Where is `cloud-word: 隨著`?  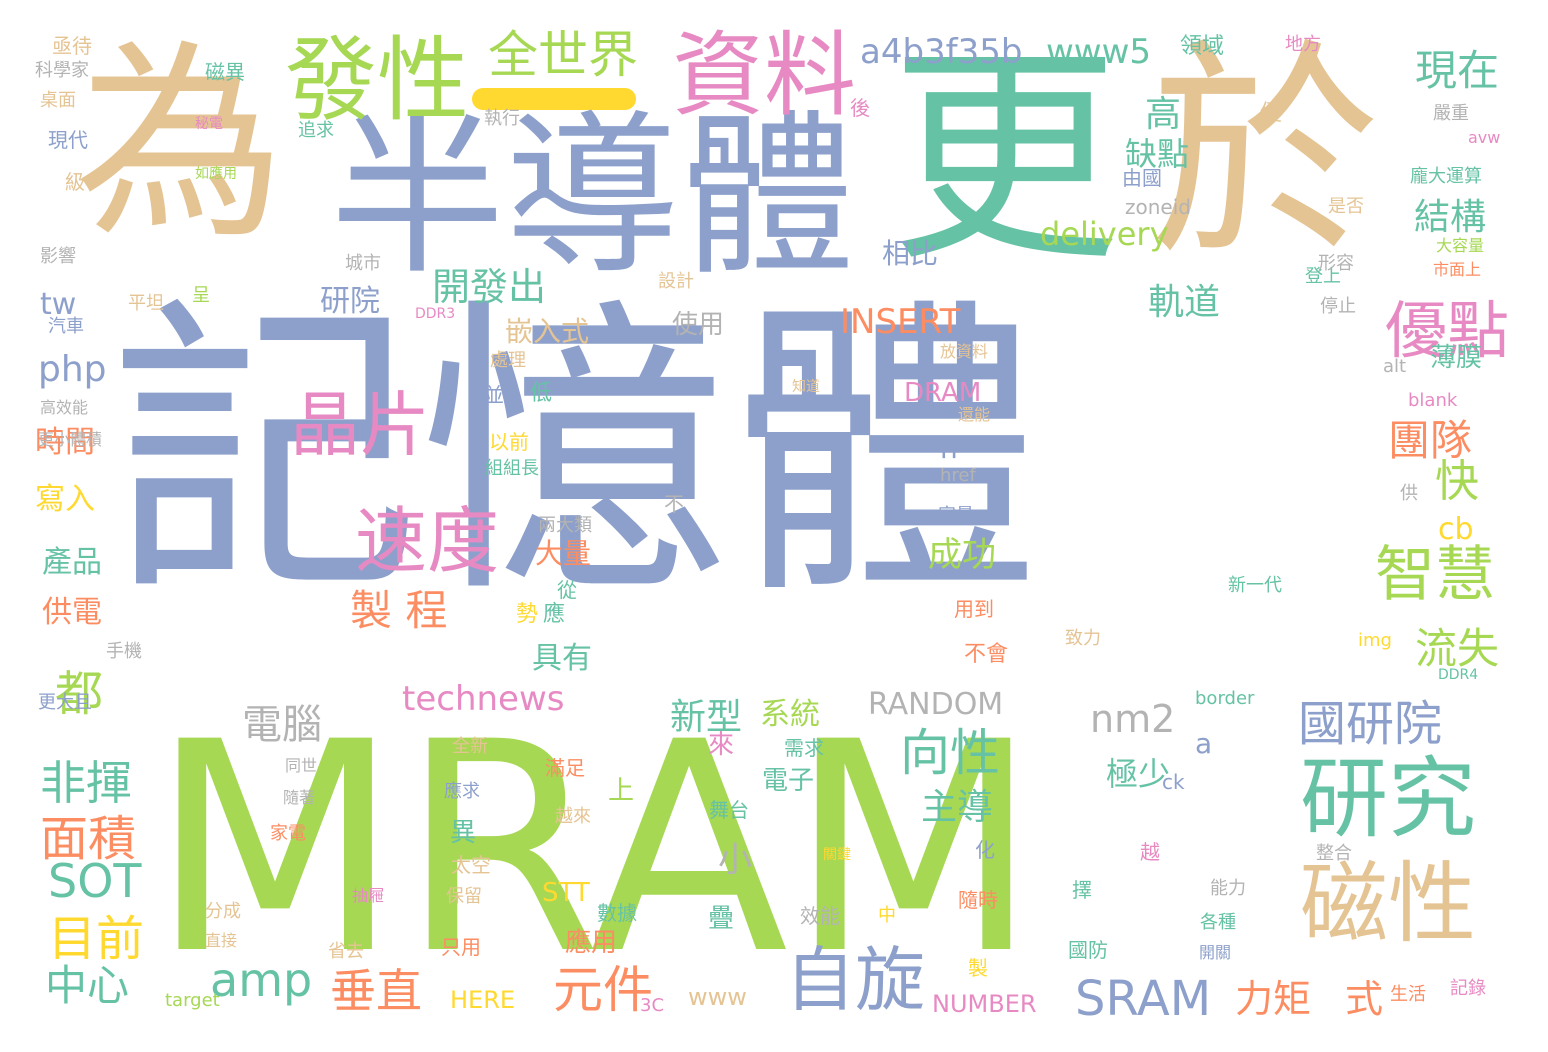
cloud-word: 隨著 is located at coordinates (299, 797).